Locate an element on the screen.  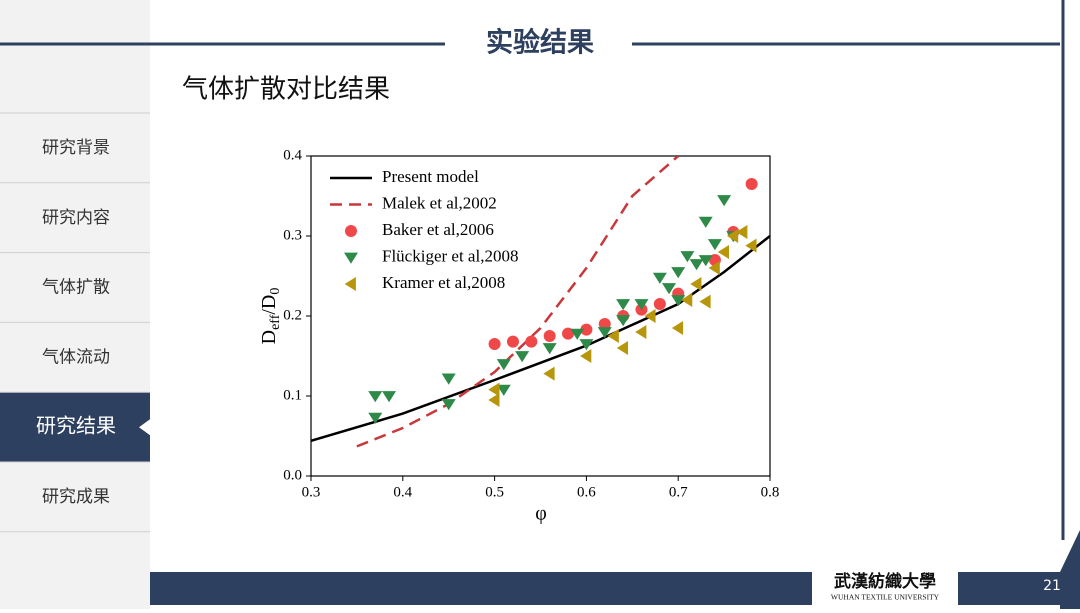
logo-en: WUHAN TEXTILE UNIVERSITY is located at coordinates (885, 597).